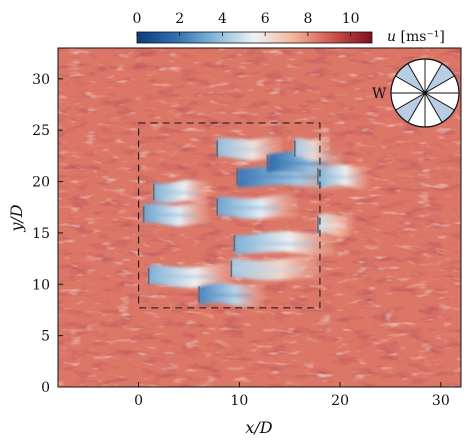  What do you see at coordinates (45, 337) in the screenshot?
I see `y-tick-label: 5` at bounding box center [45, 337].